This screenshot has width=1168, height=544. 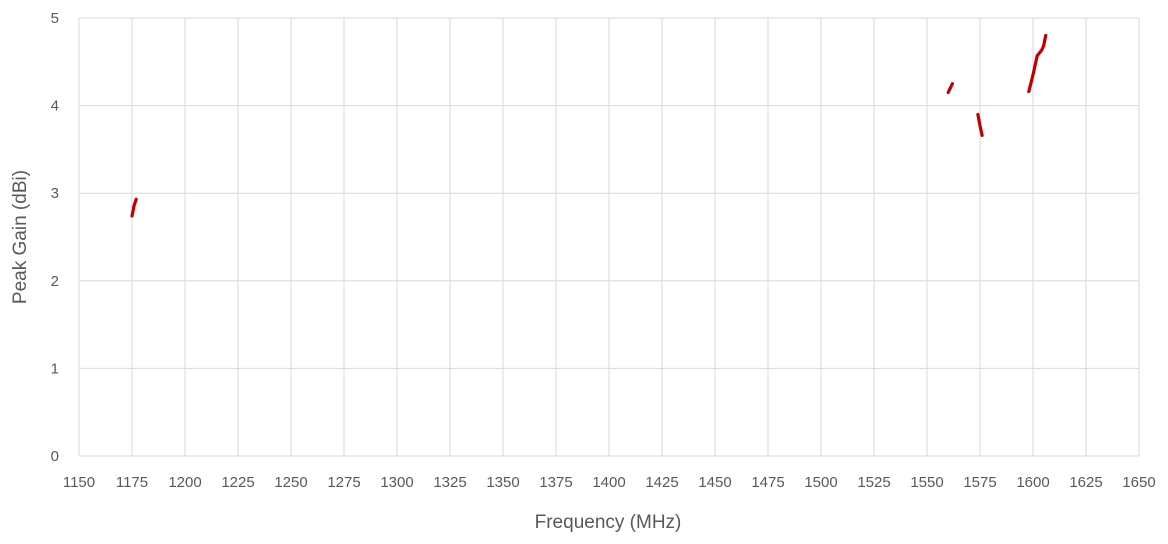 What do you see at coordinates (873, 482) in the screenshot?
I see `x-tick-label: 1525` at bounding box center [873, 482].